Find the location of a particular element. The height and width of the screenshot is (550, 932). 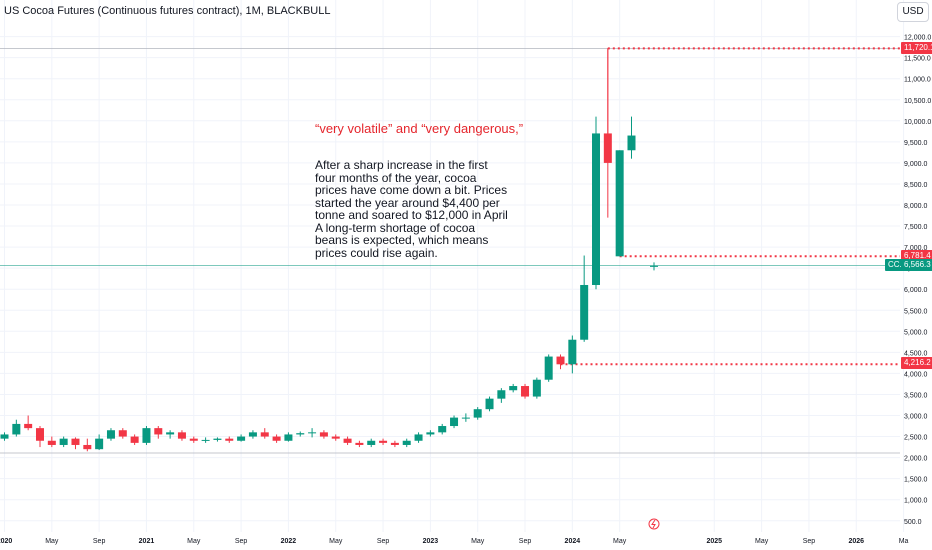

y-tick-label: 7,500.0 is located at coordinates (915, 227).